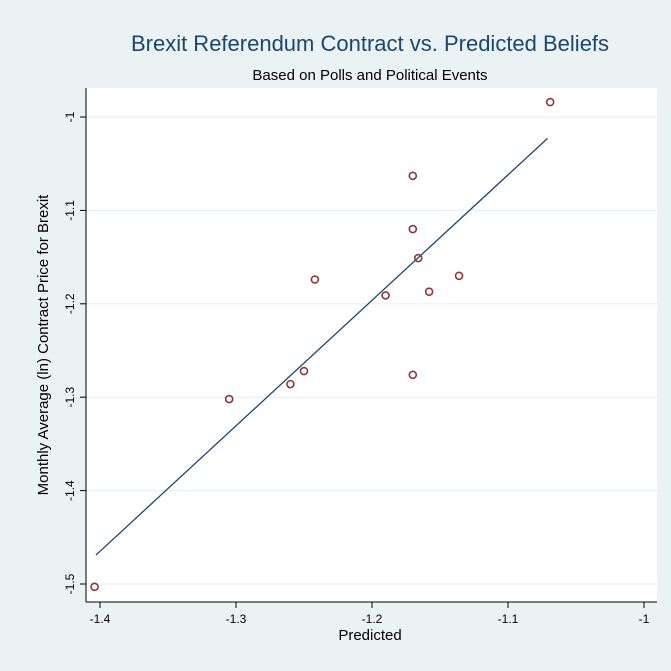 The height and width of the screenshot is (671, 671). I want to click on x-tick-label-3: -1.1, so click(508, 619).